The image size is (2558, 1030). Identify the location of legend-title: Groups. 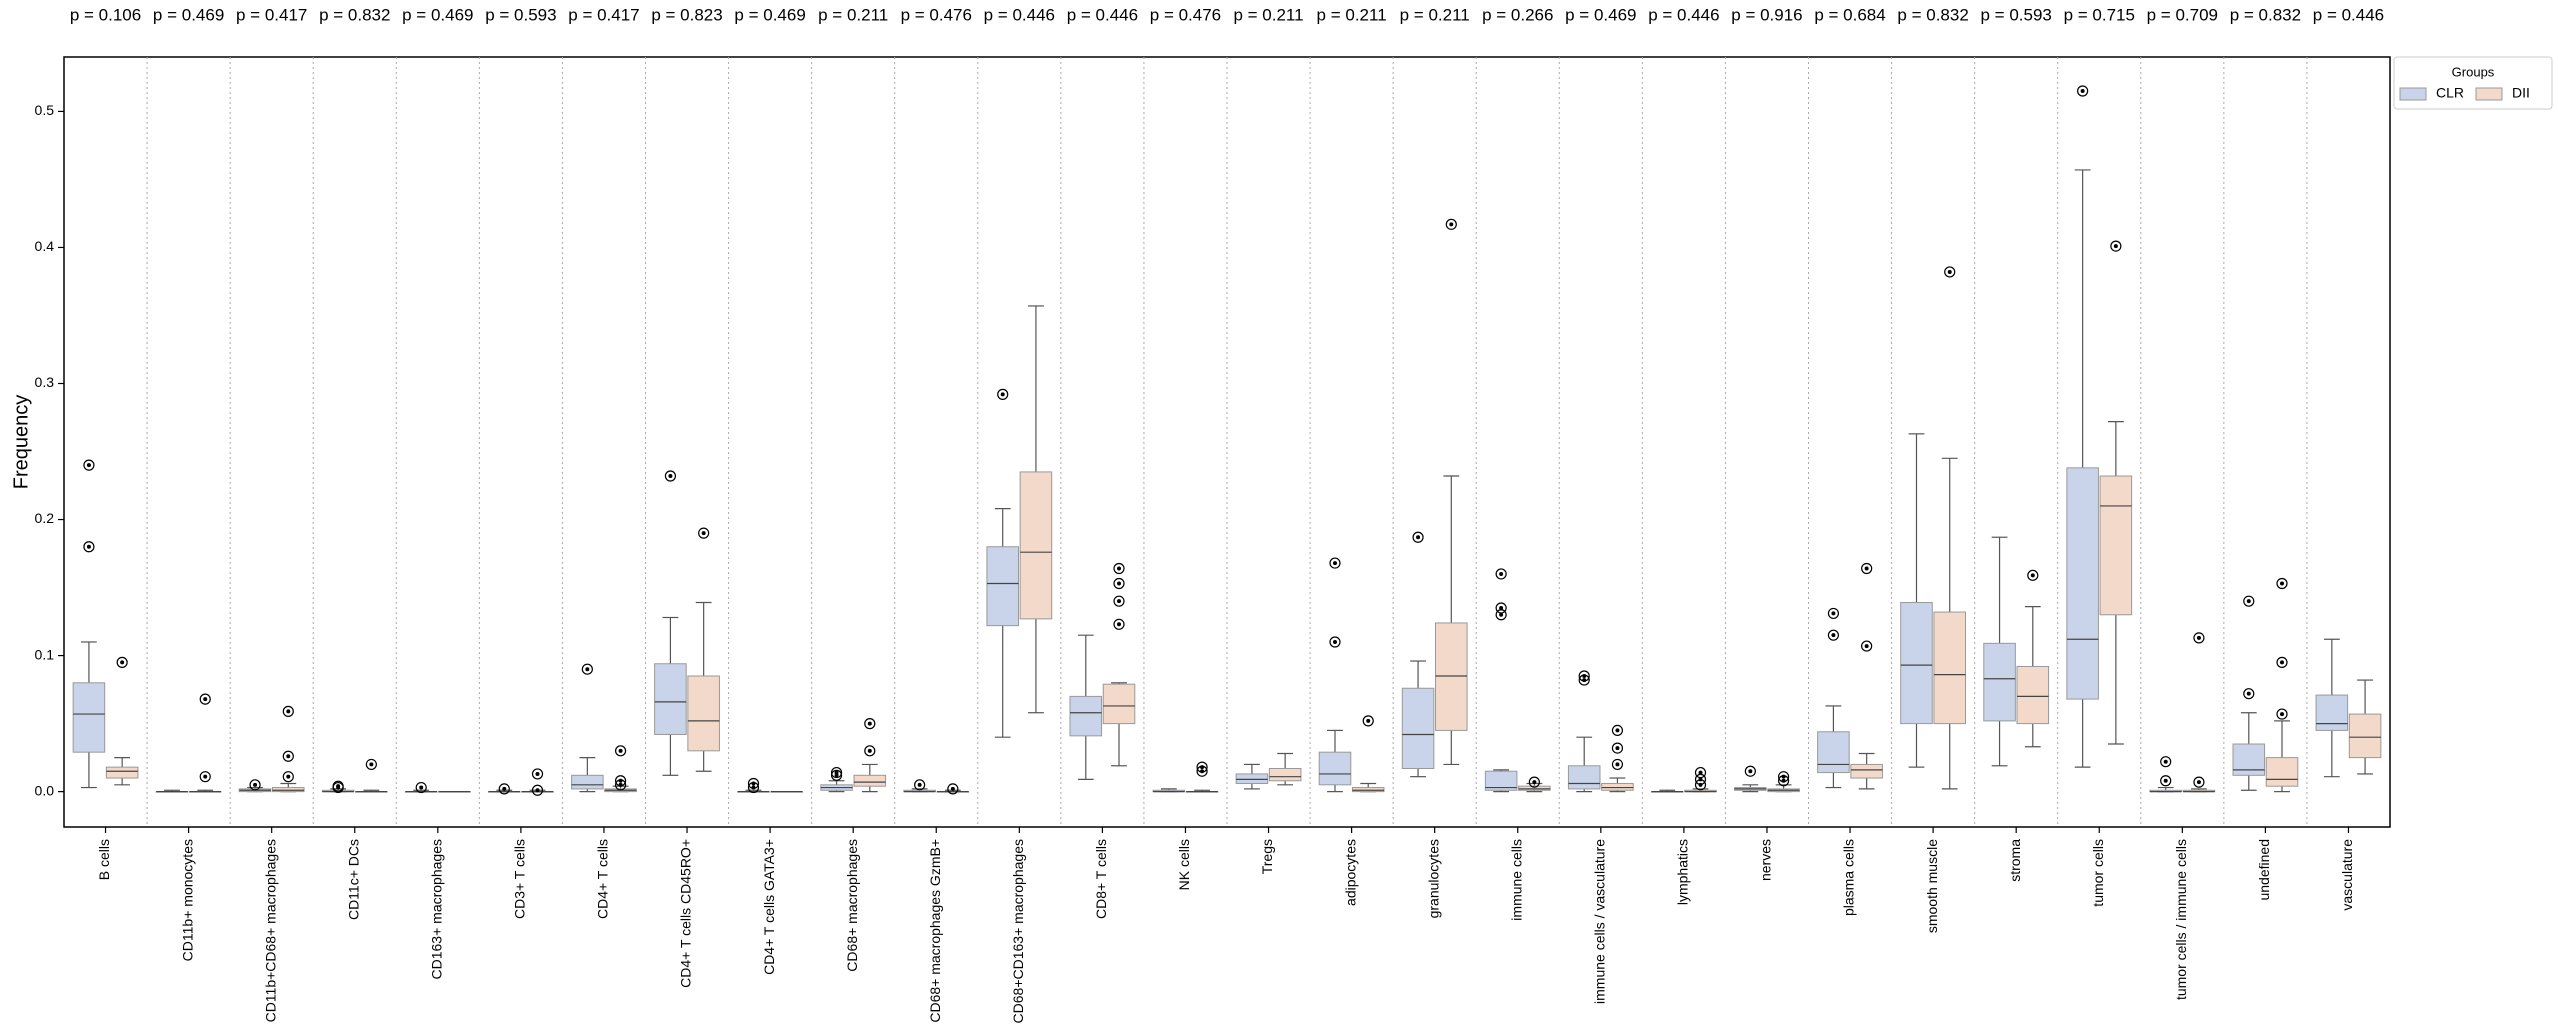
(2473, 71).